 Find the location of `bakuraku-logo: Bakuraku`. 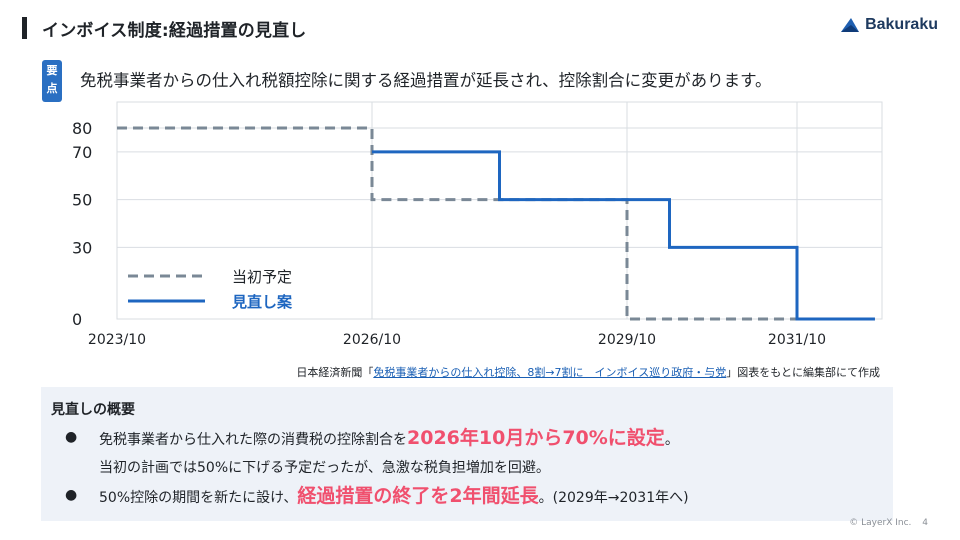

bakuraku-logo: Bakuraku is located at coordinates (888, 25).